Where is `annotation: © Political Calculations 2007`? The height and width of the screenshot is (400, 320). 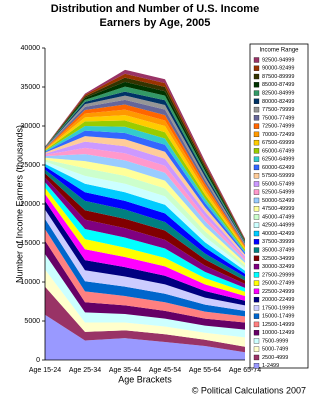 annotation: © Political Calculations 2007 is located at coordinates (249, 390).